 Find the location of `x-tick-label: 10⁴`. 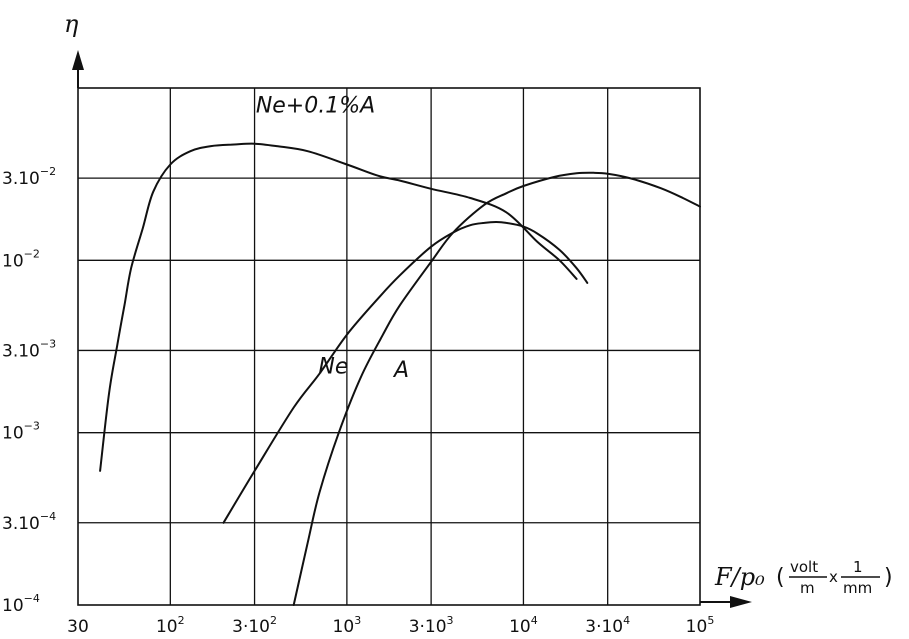

x-tick-label: 10⁴ is located at coordinates (523, 625).